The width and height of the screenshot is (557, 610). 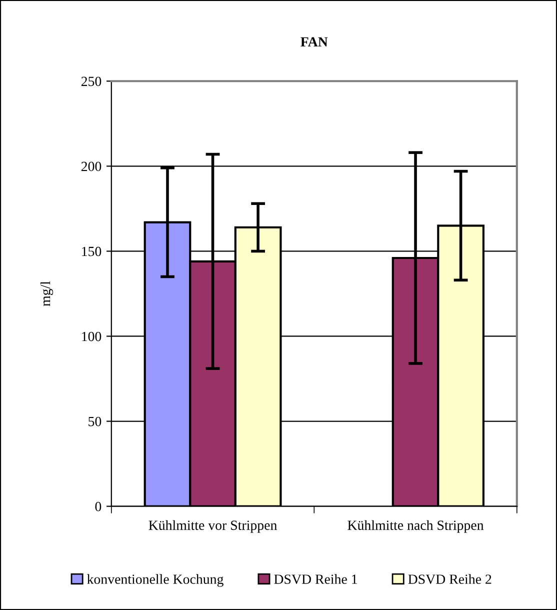 What do you see at coordinates (91, 81) in the screenshot?
I see `y-tick-label: 250` at bounding box center [91, 81].